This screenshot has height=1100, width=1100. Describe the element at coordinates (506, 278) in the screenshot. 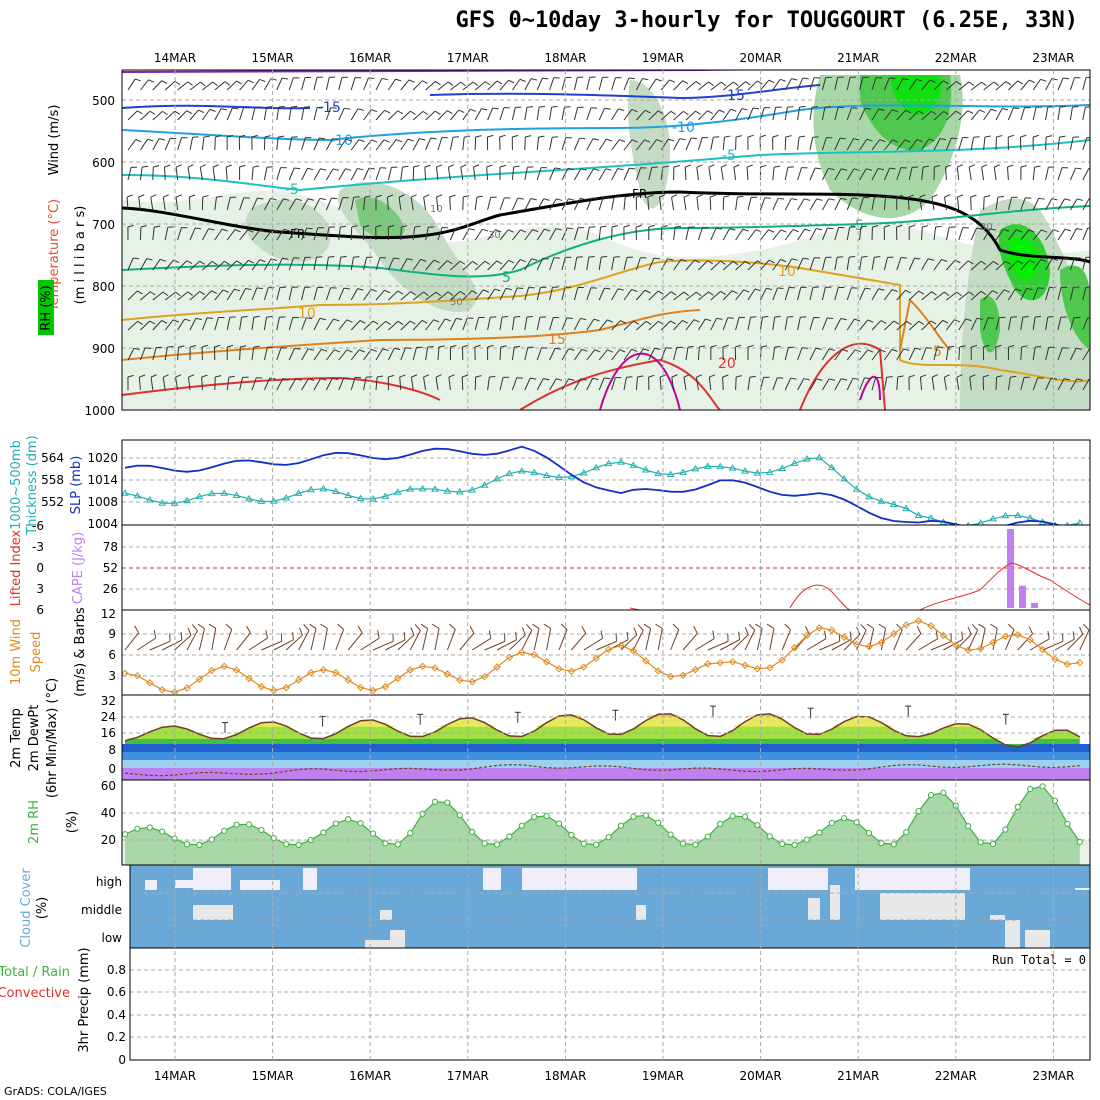

I see `label-5-a: 5` at that location.